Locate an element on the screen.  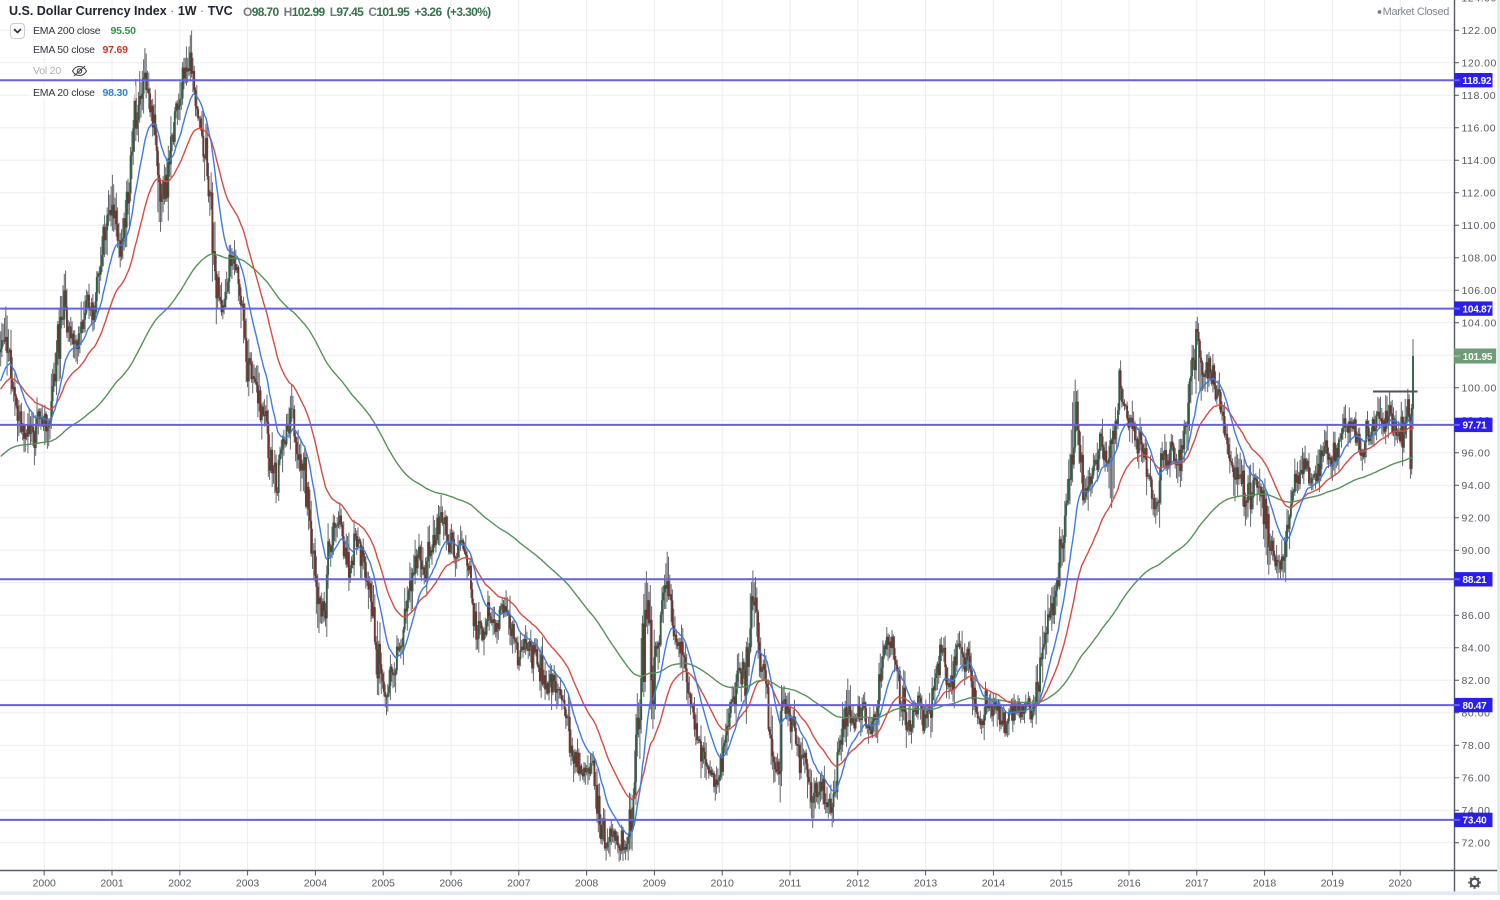
svg-text: Market Closed is located at coordinates (1416, 12).